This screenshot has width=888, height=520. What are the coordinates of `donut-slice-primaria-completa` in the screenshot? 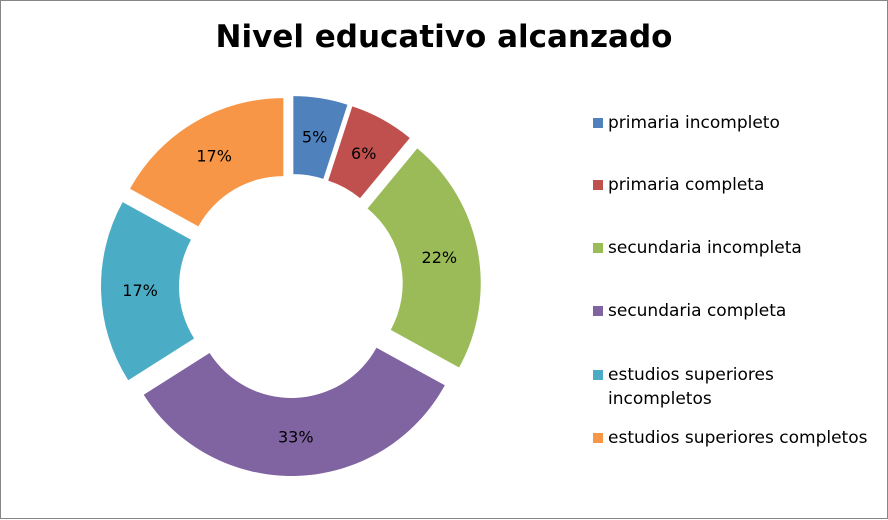 It's located at (369, 152).